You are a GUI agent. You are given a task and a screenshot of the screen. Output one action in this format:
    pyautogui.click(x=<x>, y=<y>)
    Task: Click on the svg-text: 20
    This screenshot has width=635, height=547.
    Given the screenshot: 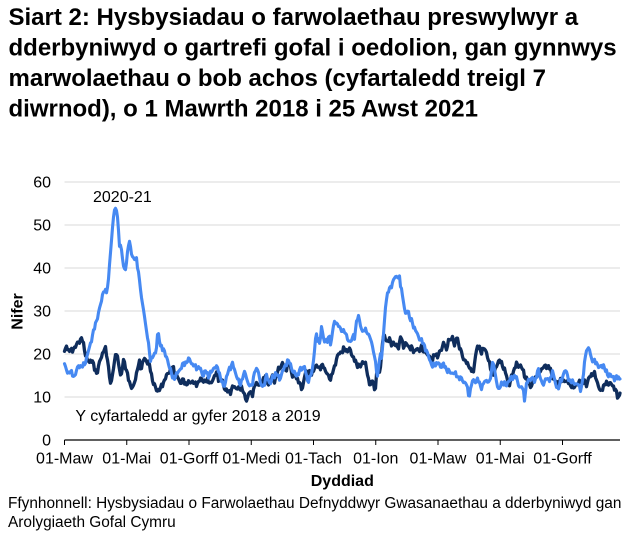 What is the action you would take?
    pyautogui.click(x=42, y=355)
    